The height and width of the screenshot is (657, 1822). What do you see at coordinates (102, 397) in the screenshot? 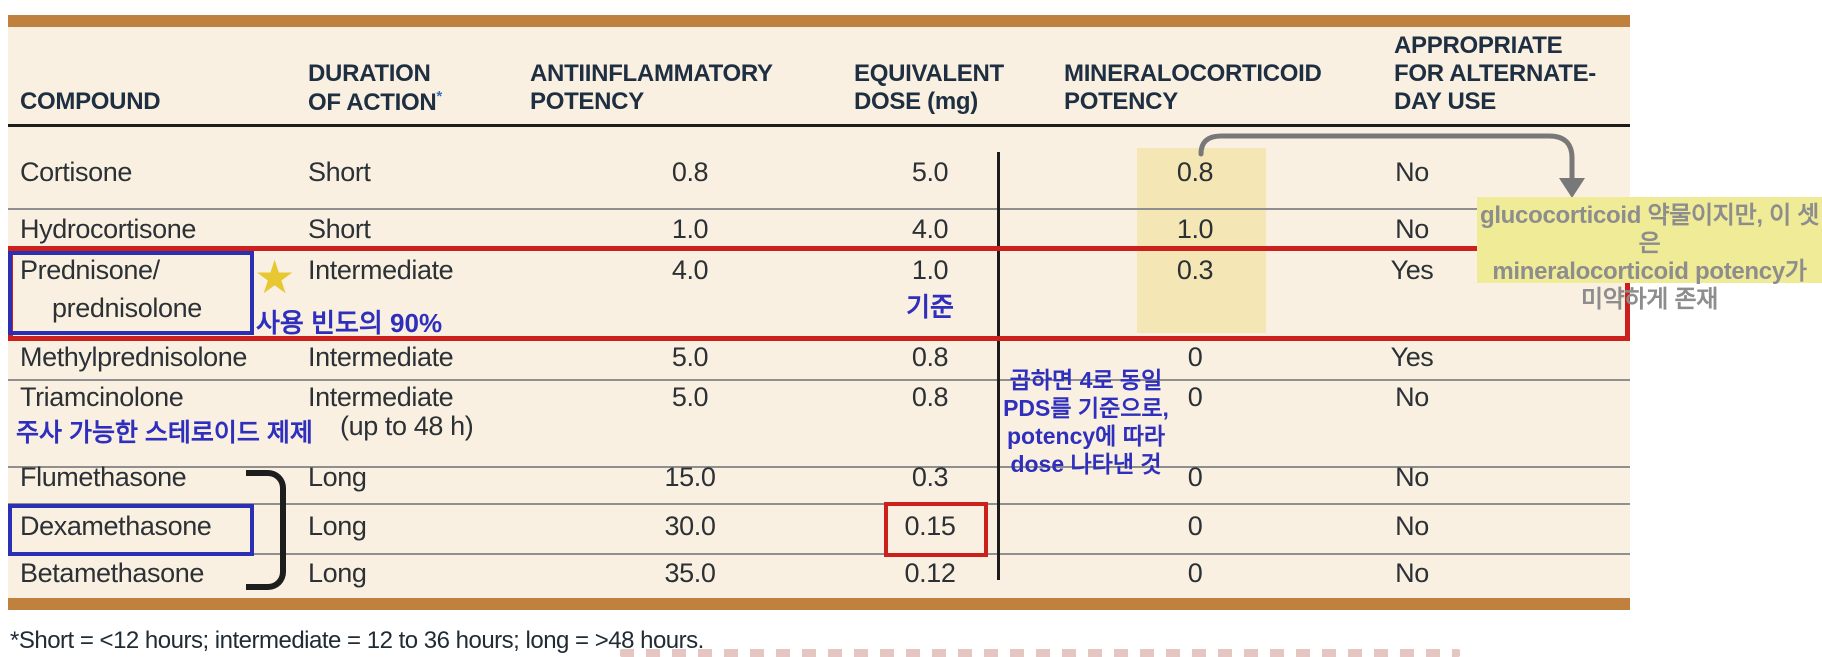
I see `compound-name: Triamcinolone` at bounding box center [102, 397].